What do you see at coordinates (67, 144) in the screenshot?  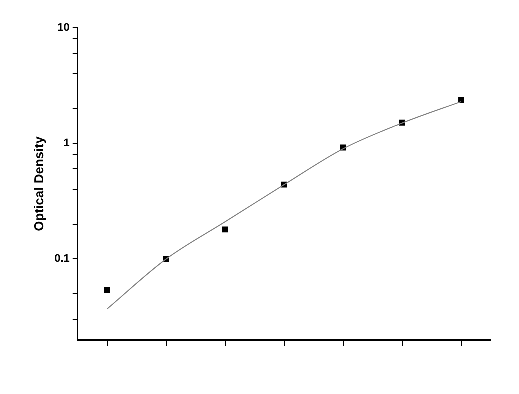 I see `y-tick-label: 1` at bounding box center [67, 144].